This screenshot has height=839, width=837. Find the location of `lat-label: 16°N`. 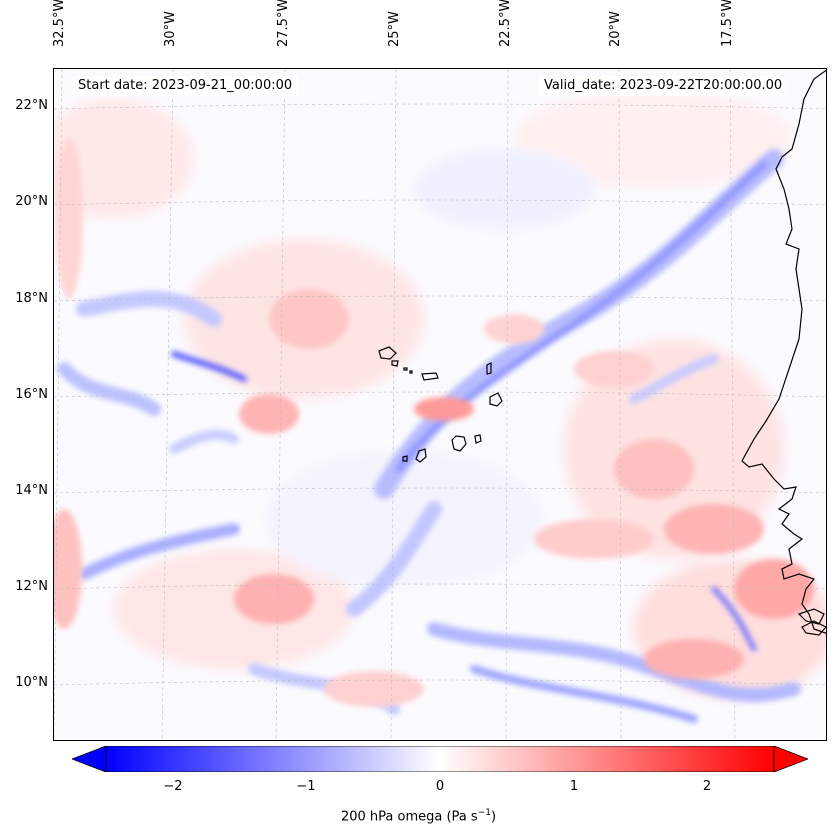

lat-label: 16°N is located at coordinates (31, 394).